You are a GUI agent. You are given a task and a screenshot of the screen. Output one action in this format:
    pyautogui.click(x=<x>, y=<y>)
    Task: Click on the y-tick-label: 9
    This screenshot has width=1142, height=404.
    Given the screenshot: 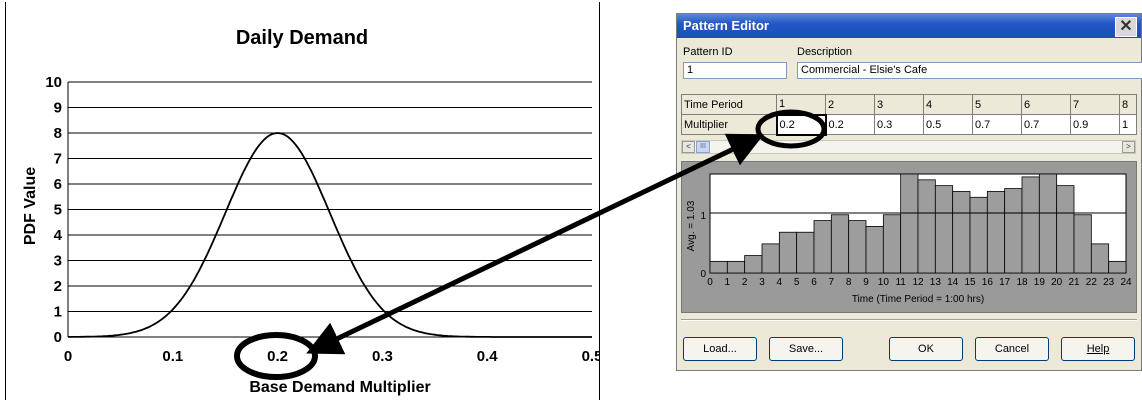 What is the action you would take?
    pyautogui.click(x=58, y=108)
    